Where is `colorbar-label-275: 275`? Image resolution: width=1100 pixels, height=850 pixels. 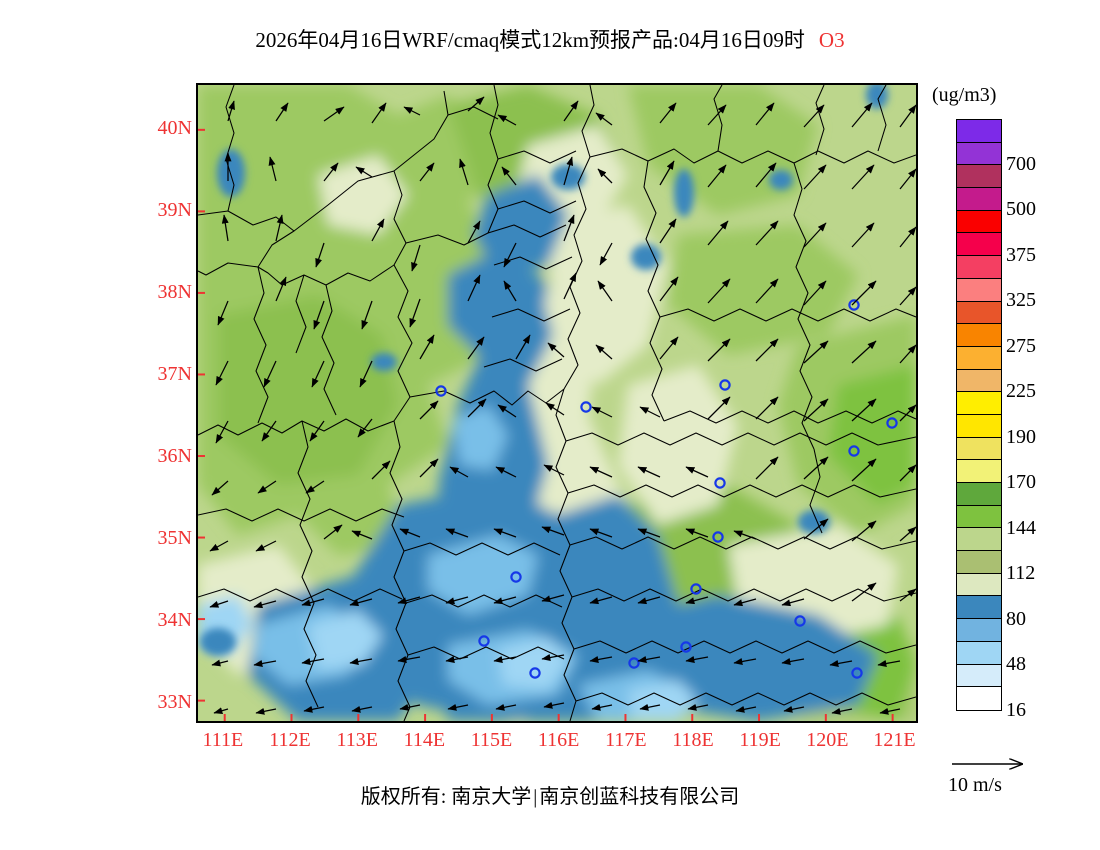
colorbar-label-275: 275 is located at coordinates (1021, 345).